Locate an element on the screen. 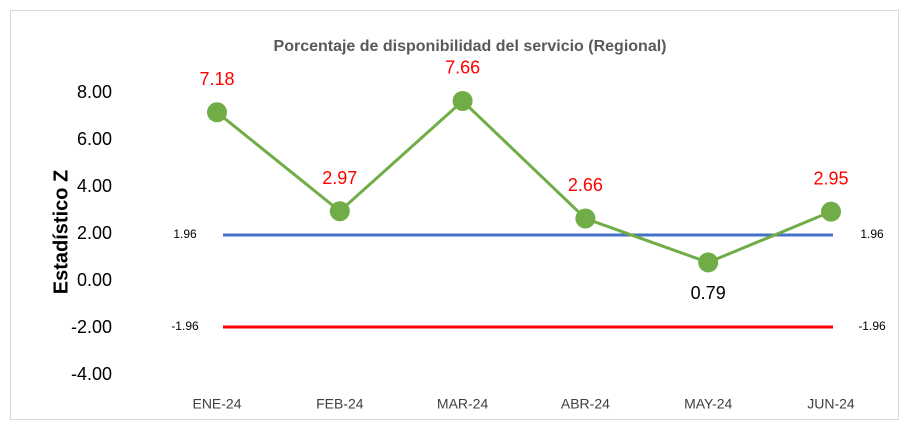 This screenshot has height=424, width=909. y-axis-title: Estadístico Z is located at coordinates (61, 232).